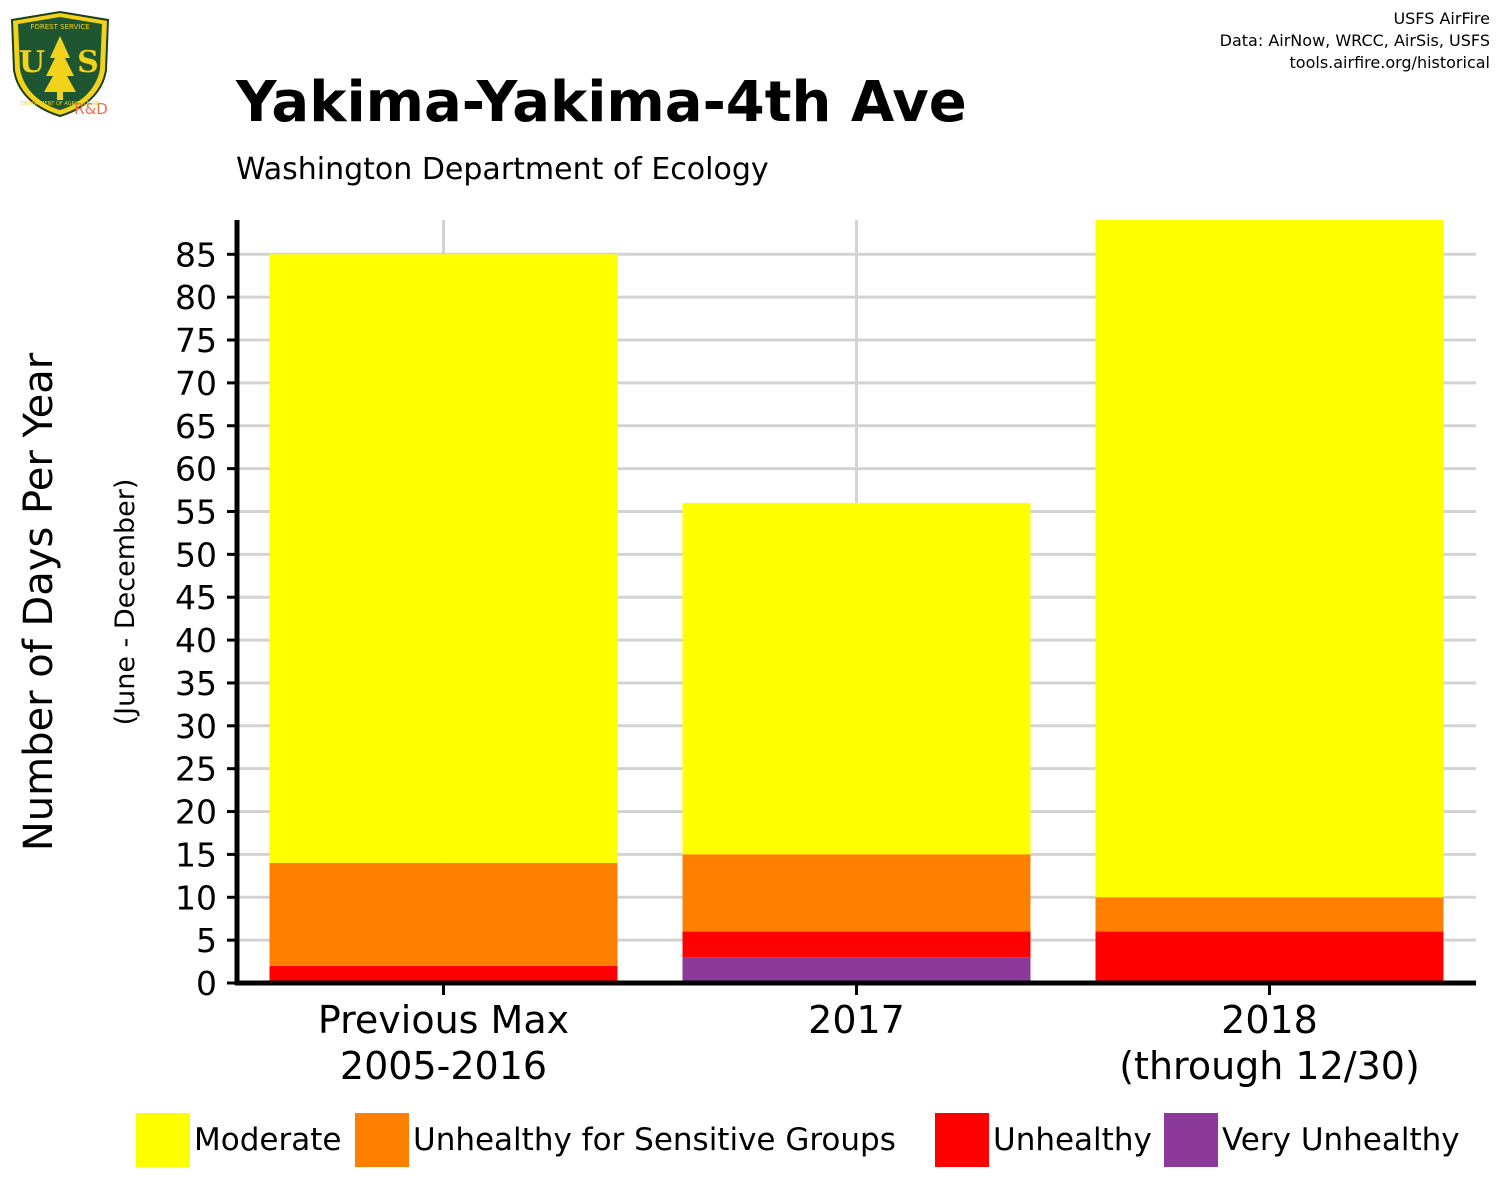 Image resolution: width=1500 pixels, height=1200 pixels. I want to click on y-tick-label: 70, so click(196, 383).